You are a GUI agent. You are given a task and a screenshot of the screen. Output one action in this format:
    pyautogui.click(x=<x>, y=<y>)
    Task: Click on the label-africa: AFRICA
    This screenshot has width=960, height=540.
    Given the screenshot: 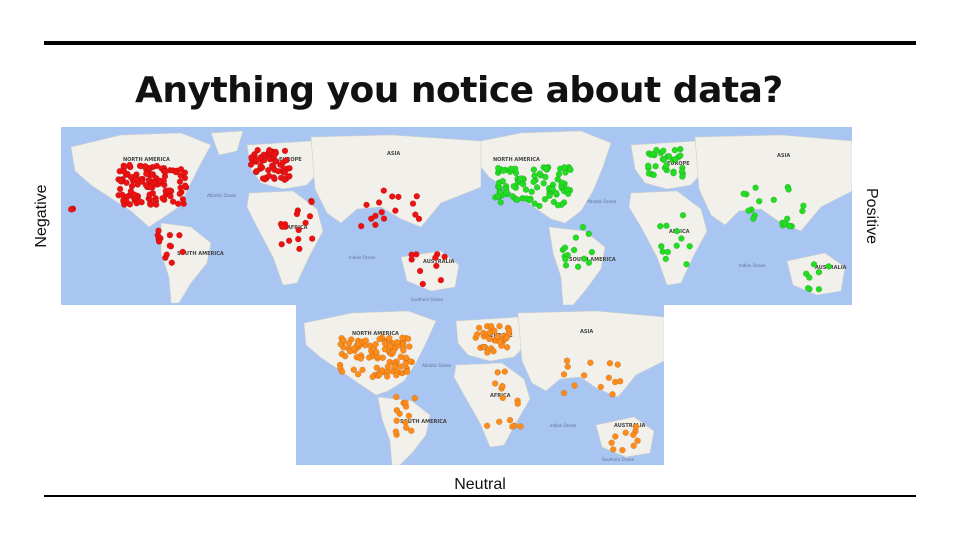 What is the action you would take?
    pyautogui.click(x=500, y=396)
    